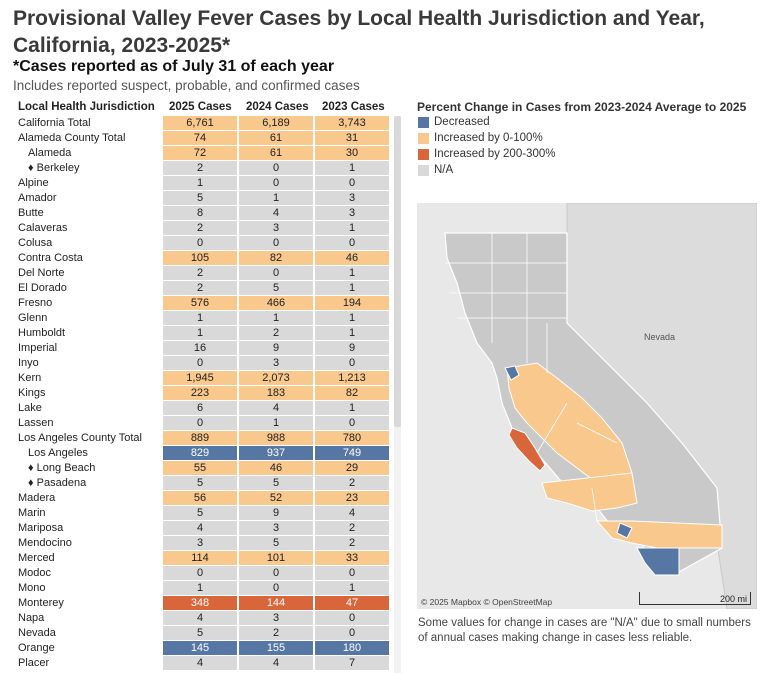  What do you see at coordinates (352, 378) in the screenshot?
I see `cases-2023-cell: 1,213` at bounding box center [352, 378].